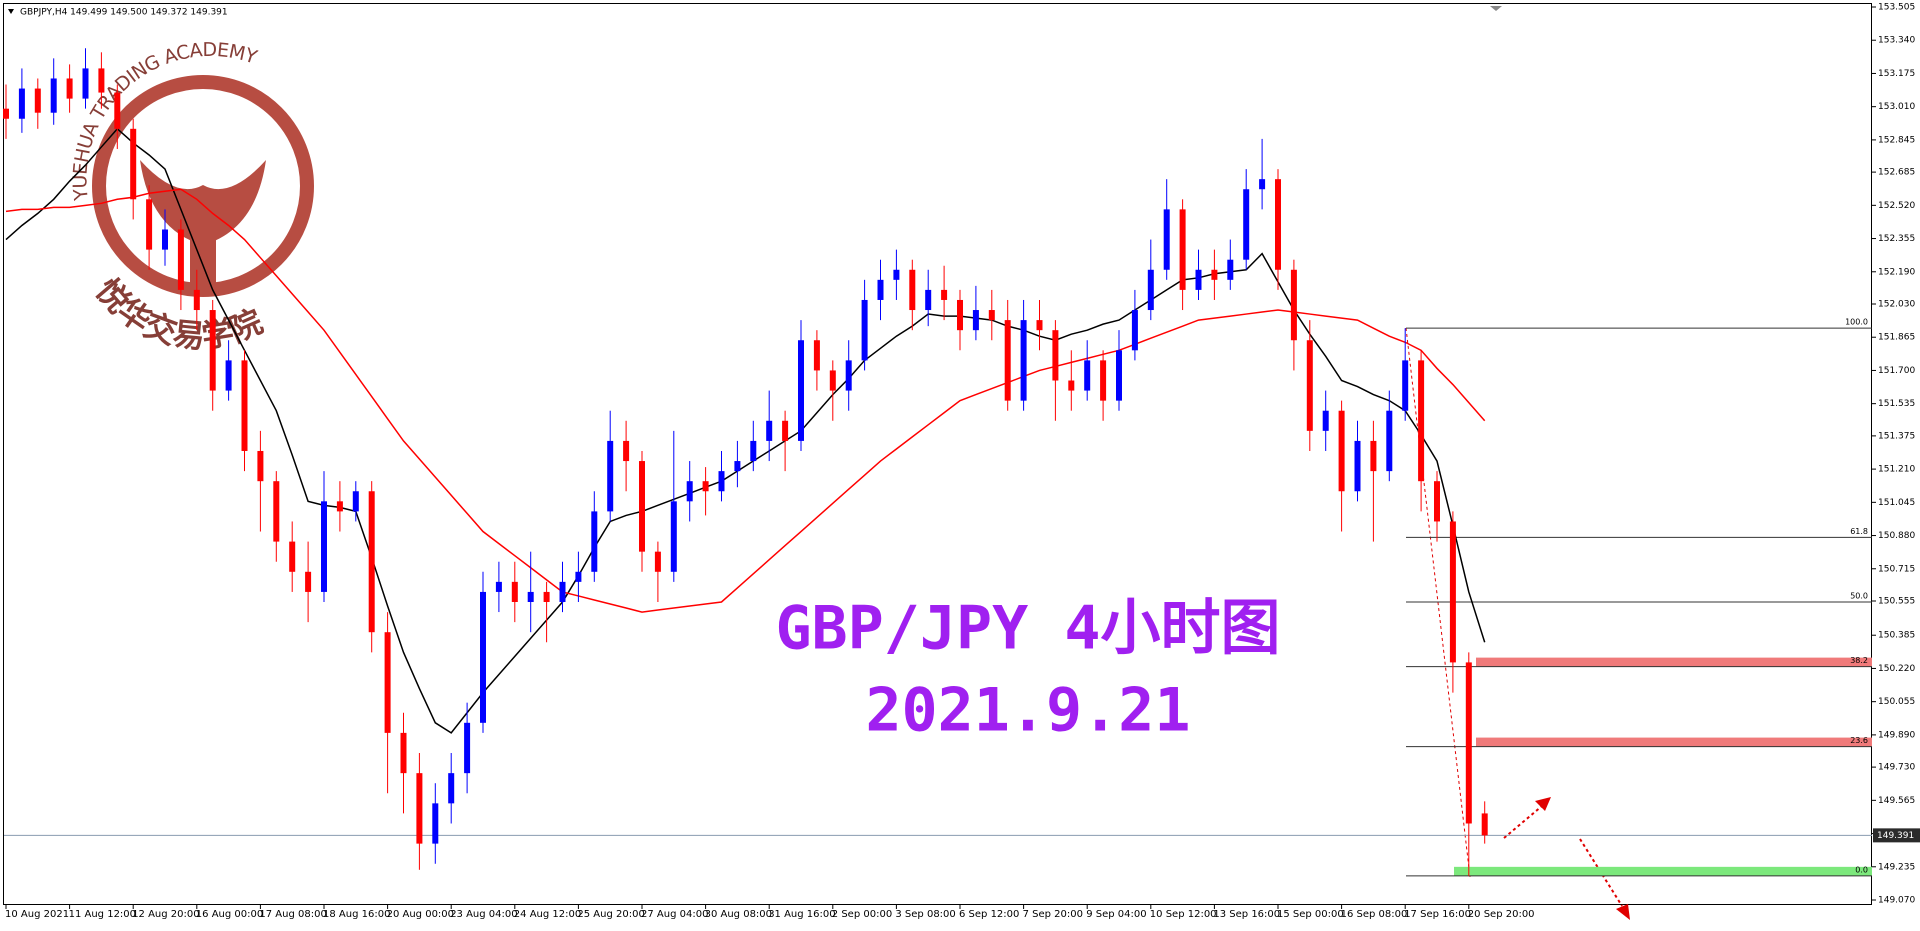  I want to click on y-tick-label: 152.355, so click(1896, 239).